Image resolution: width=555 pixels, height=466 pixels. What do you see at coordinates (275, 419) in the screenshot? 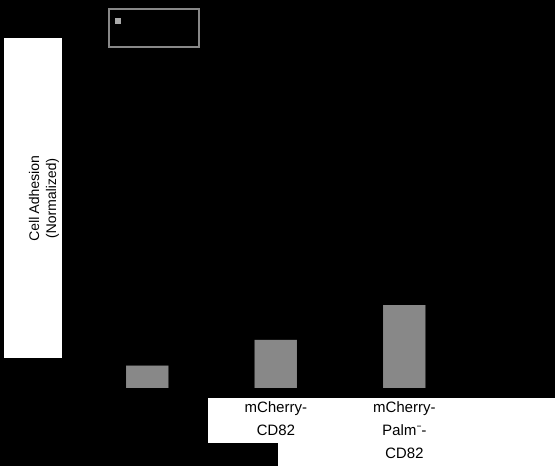
I see `x-tick-label: mCherry- CD82` at bounding box center [275, 419].